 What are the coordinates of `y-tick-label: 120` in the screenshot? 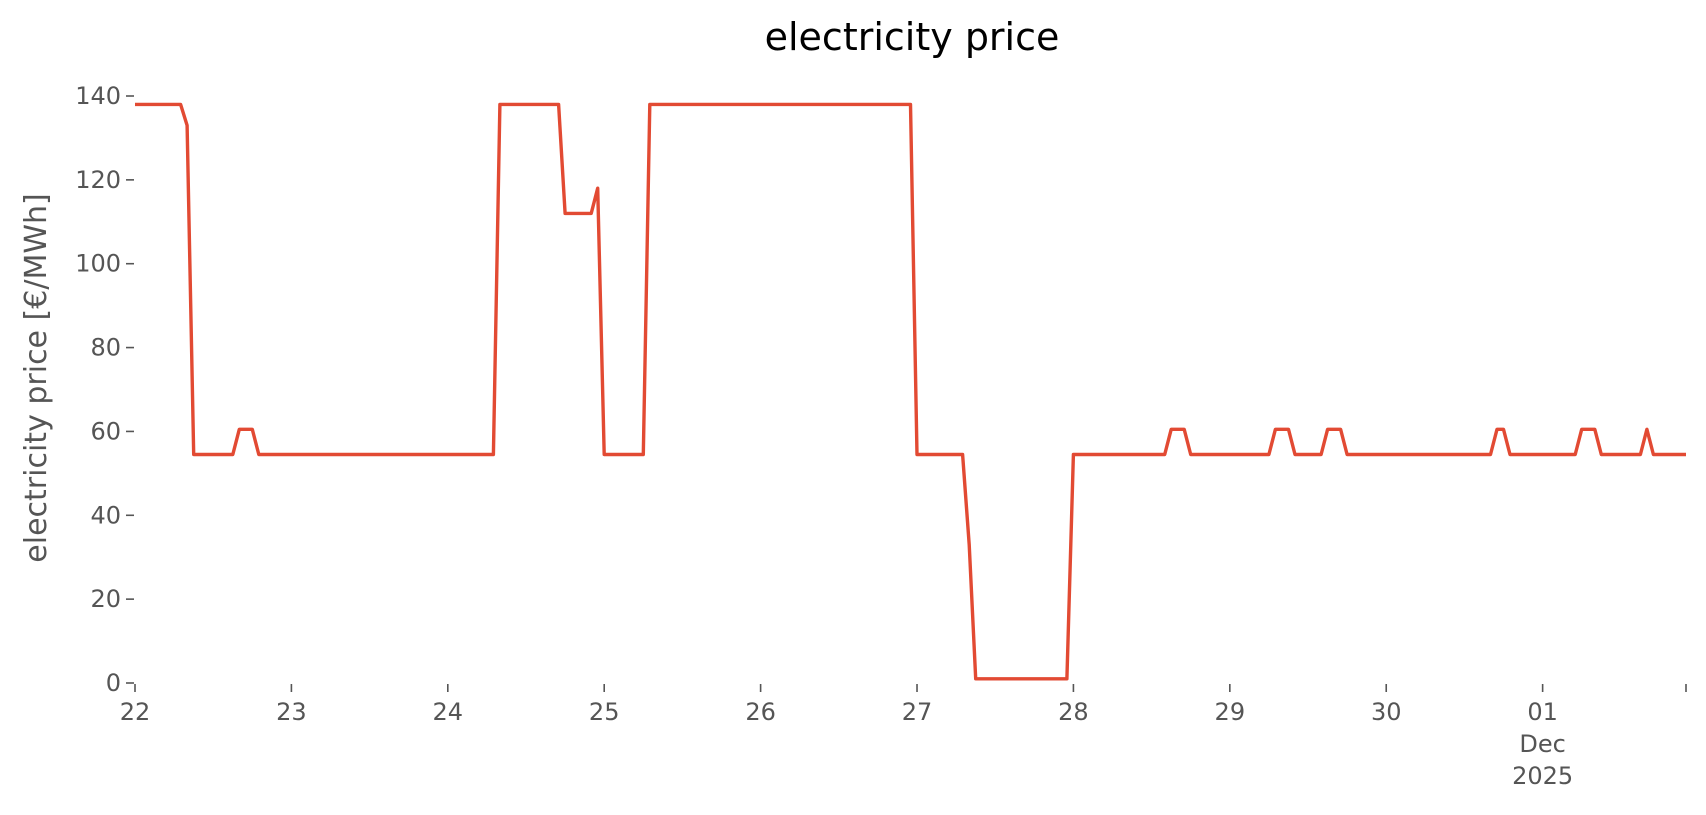 It's located at (98, 180).